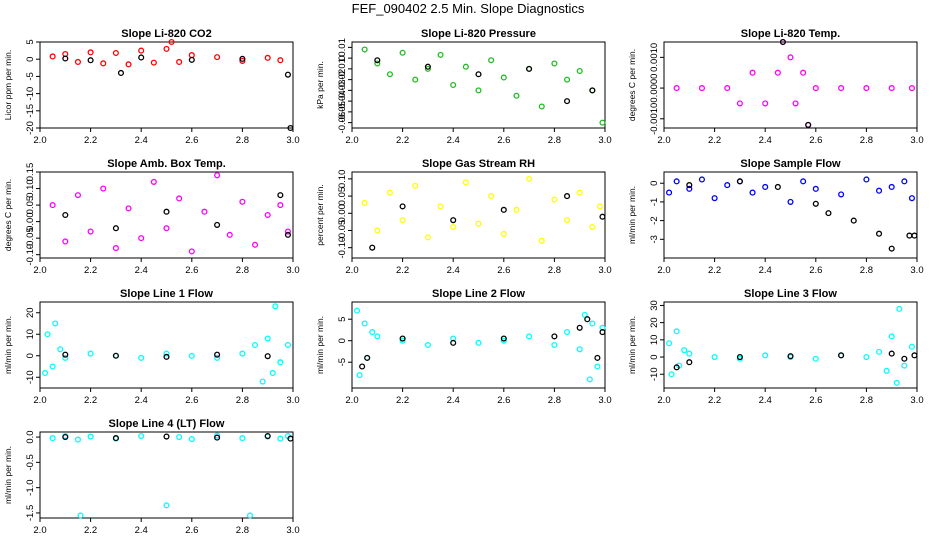  What do you see at coordinates (166, 294) in the screenshot?
I see `panel-7-title: Slope Line 1 Flow` at bounding box center [166, 294].